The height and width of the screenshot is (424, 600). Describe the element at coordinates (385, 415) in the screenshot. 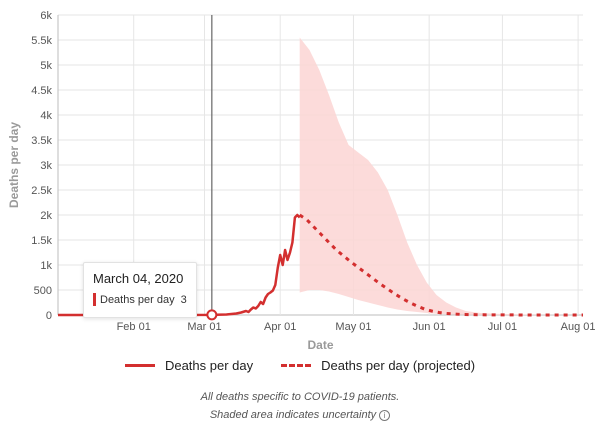

I see `info-icon: i` at that location.